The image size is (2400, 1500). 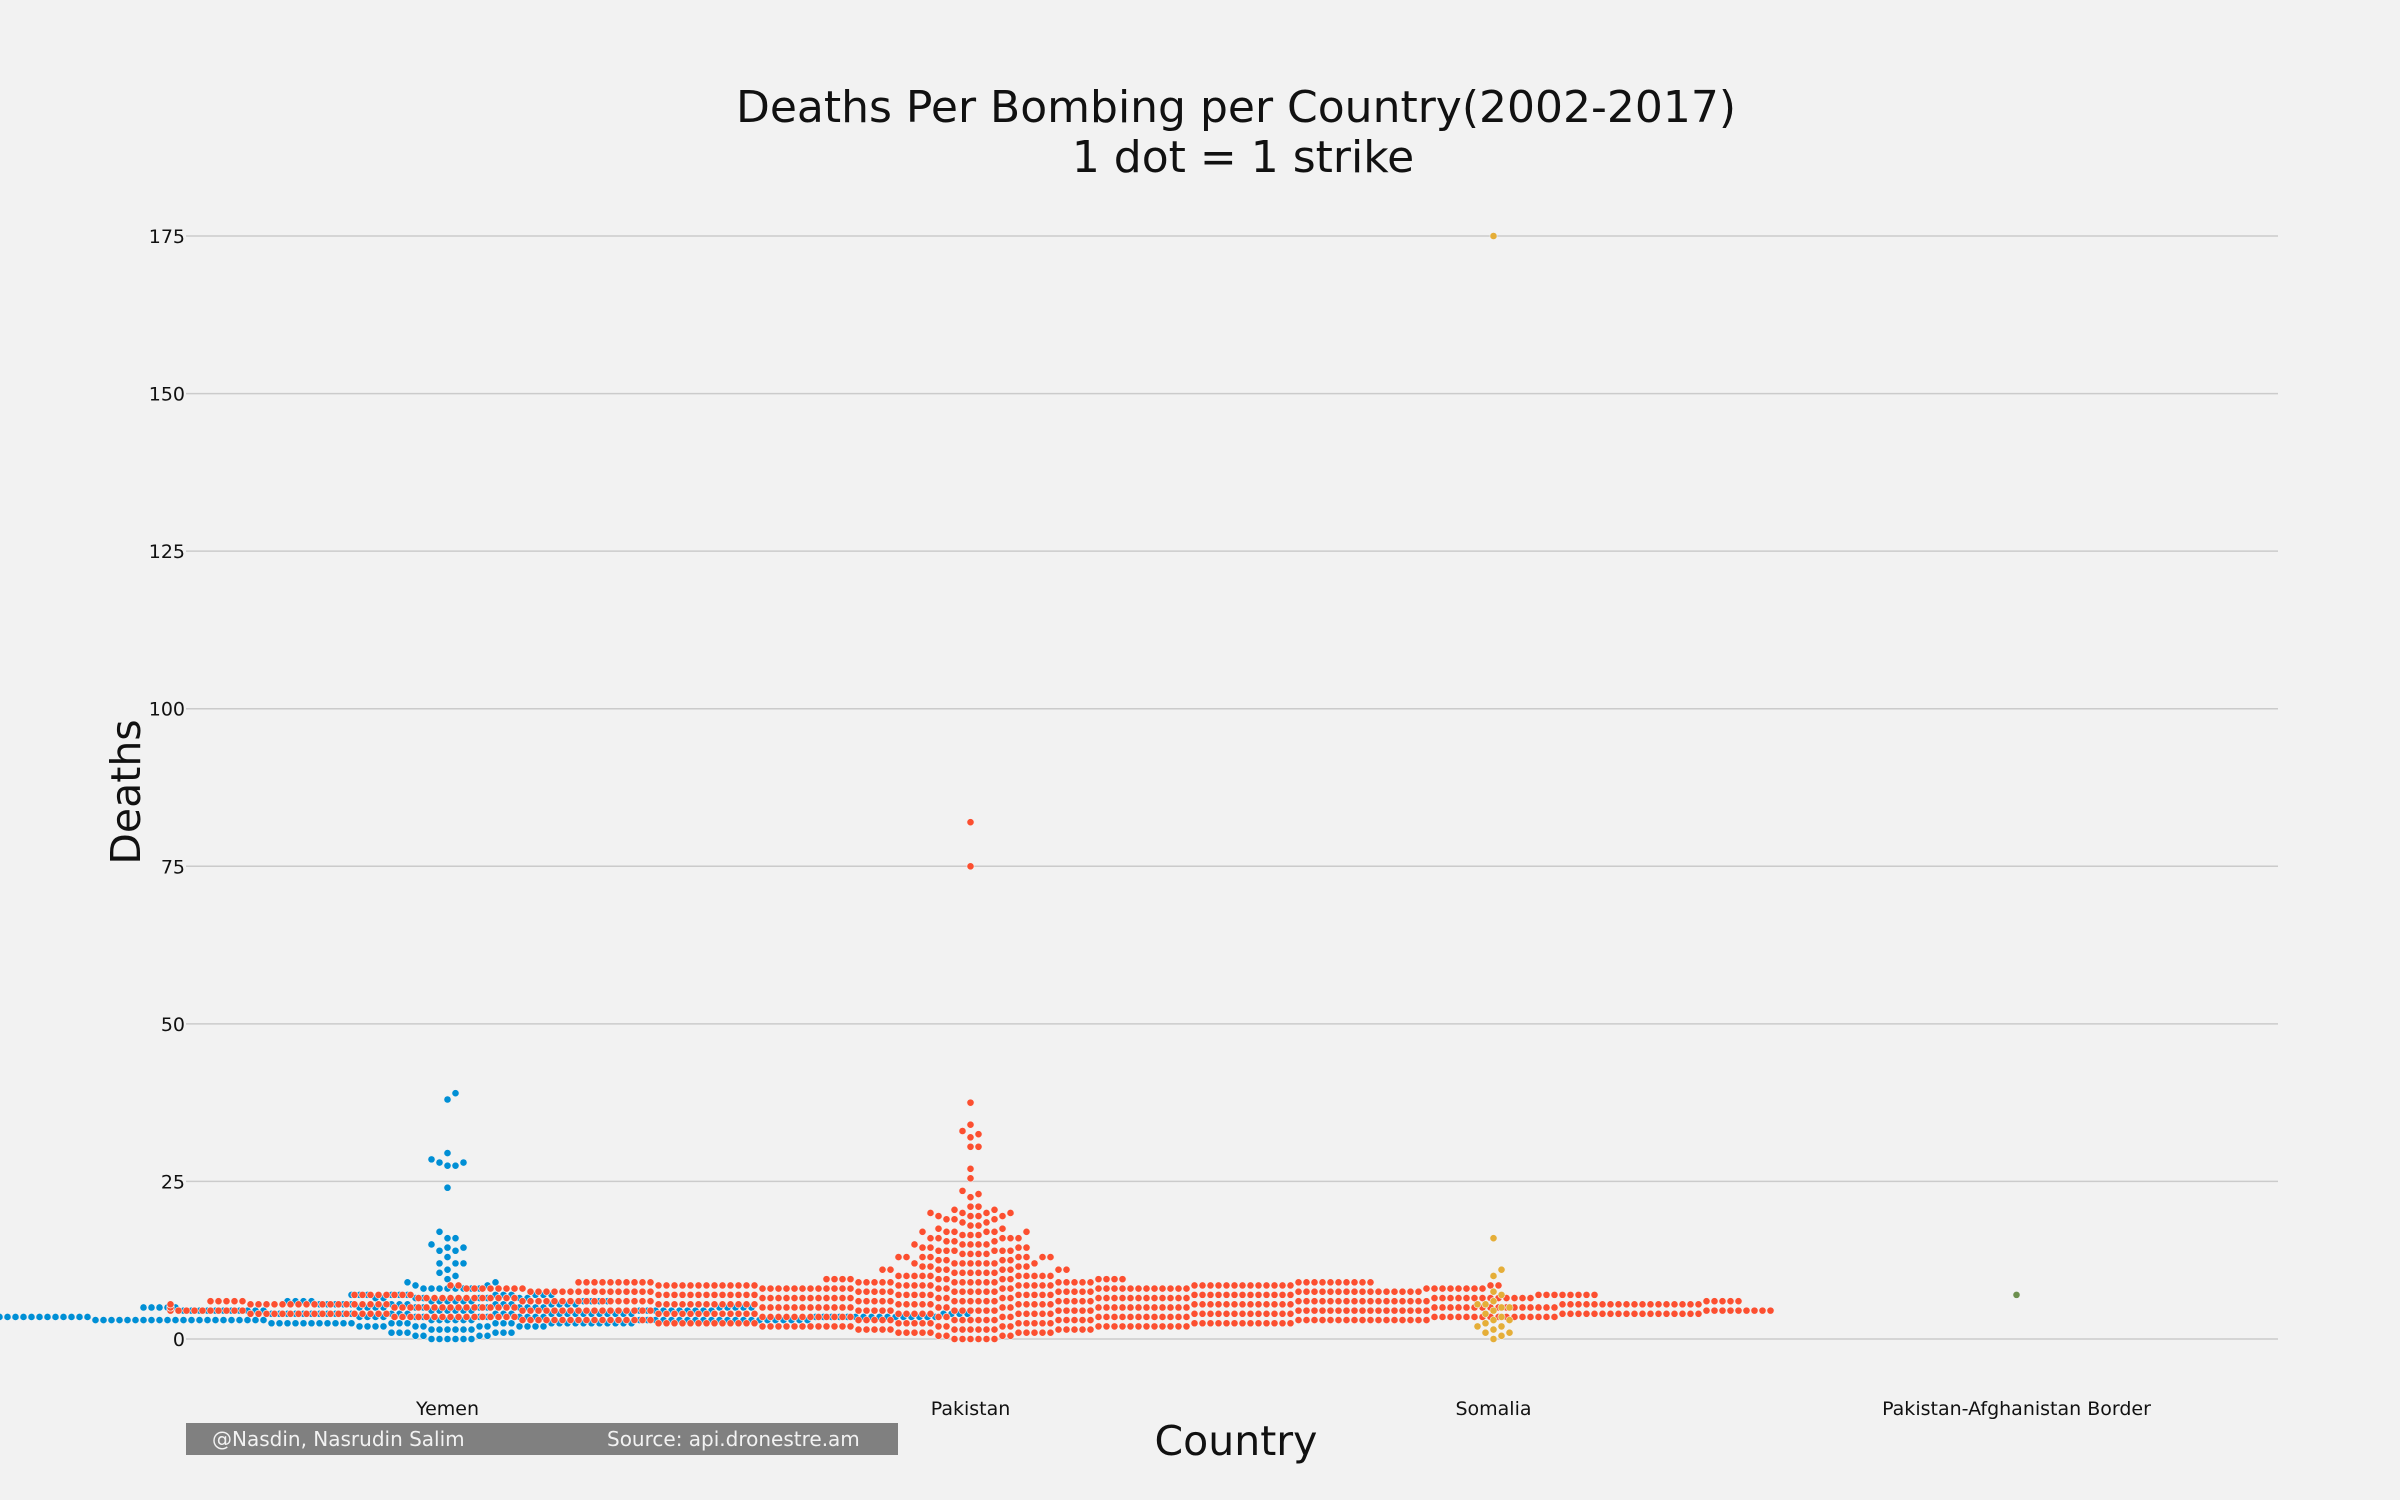 I want to click on x-tick-label: Somalia, so click(x=1493, y=1409).